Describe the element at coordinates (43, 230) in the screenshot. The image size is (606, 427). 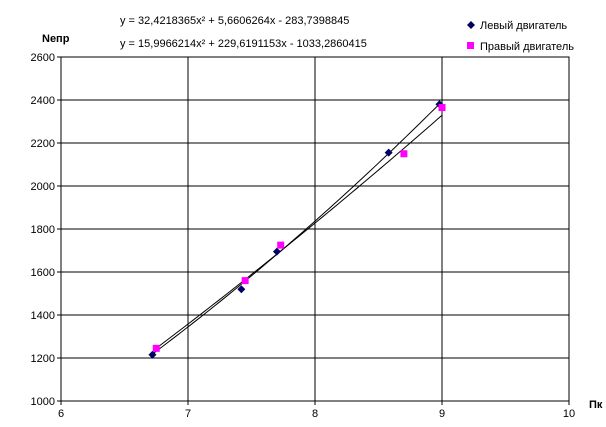
I see `y-tick-label: 1800` at that location.